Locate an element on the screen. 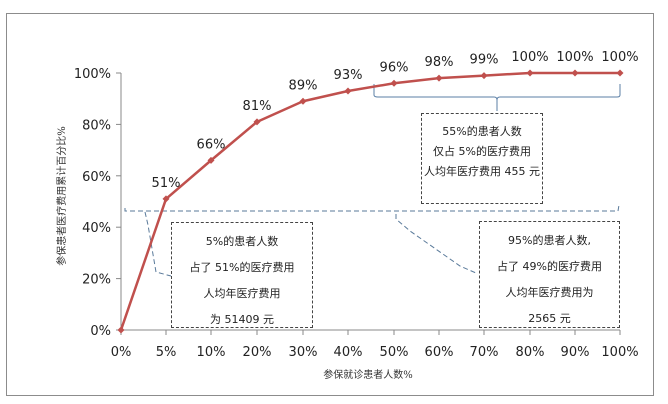  x-tick-label: 60% is located at coordinates (439, 352).